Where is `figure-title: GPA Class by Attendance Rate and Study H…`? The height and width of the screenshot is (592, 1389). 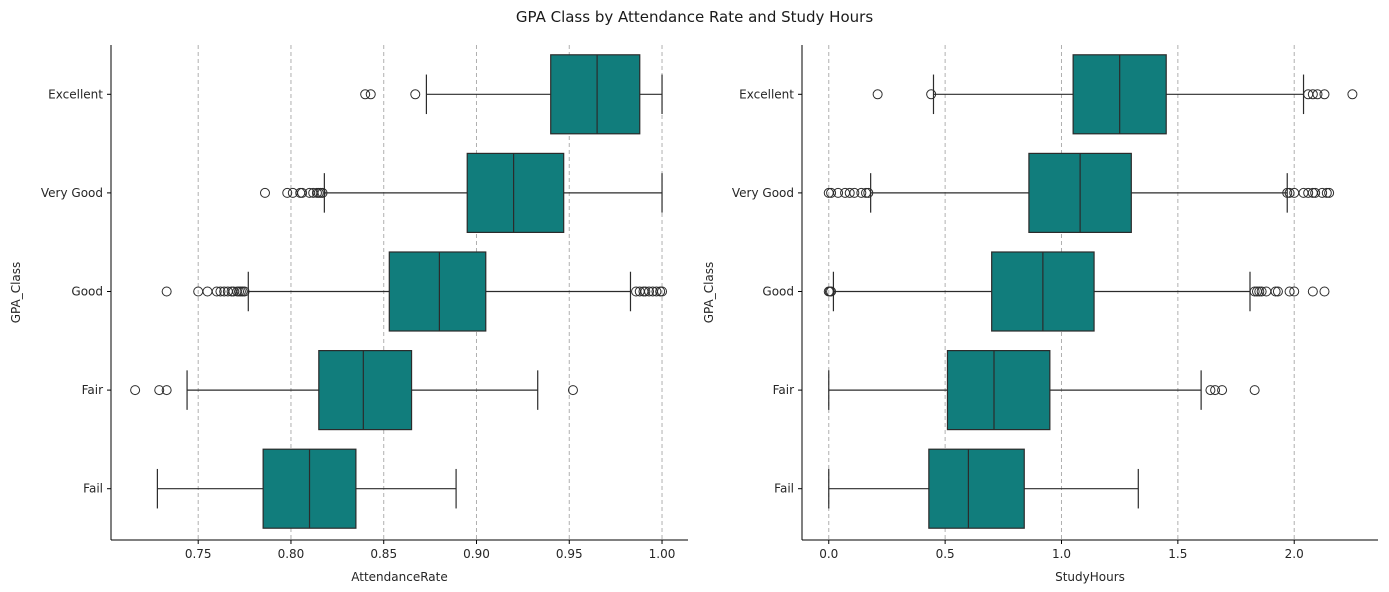
figure-title: GPA Class by Attendance Rate and Study H… is located at coordinates (694, 17).